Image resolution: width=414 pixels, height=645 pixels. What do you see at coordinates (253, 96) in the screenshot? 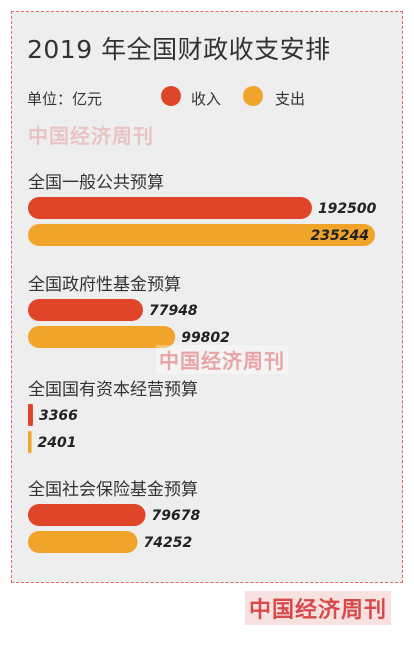
I see `legend-expense-swatch` at bounding box center [253, 96].